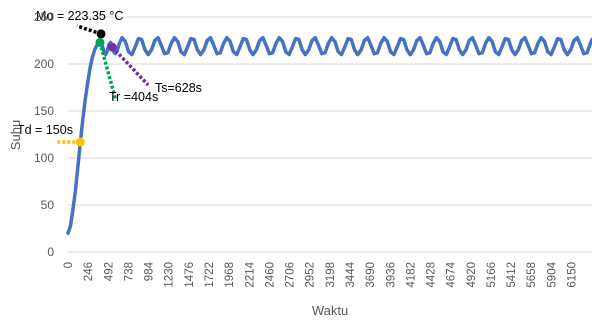  Describe the element at coordinates (210, 275) in the screenshot. I see `x-tick-label: 1722` at that location.